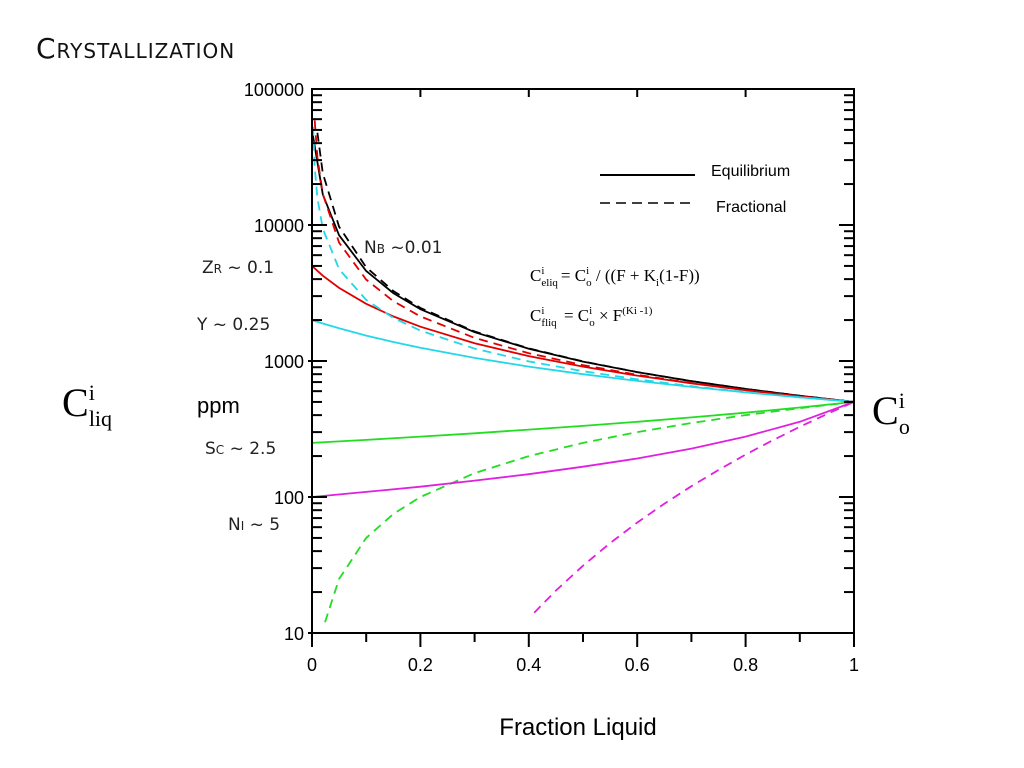 The image size is (1024, 768). What do you see at coordinates (583, 334) in the screenshot?
I see `series-zr-equilibrium` at bounding box center [583, 334].